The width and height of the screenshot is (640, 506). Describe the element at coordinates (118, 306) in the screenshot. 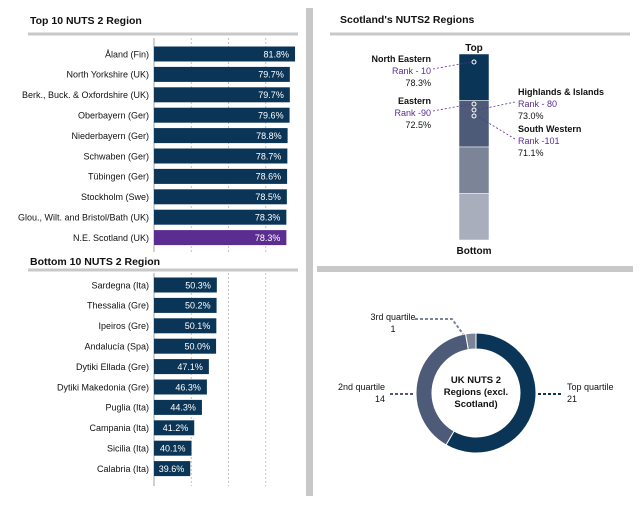

I see `bottom10-category-label: Thessalia (Gre)` at that location.